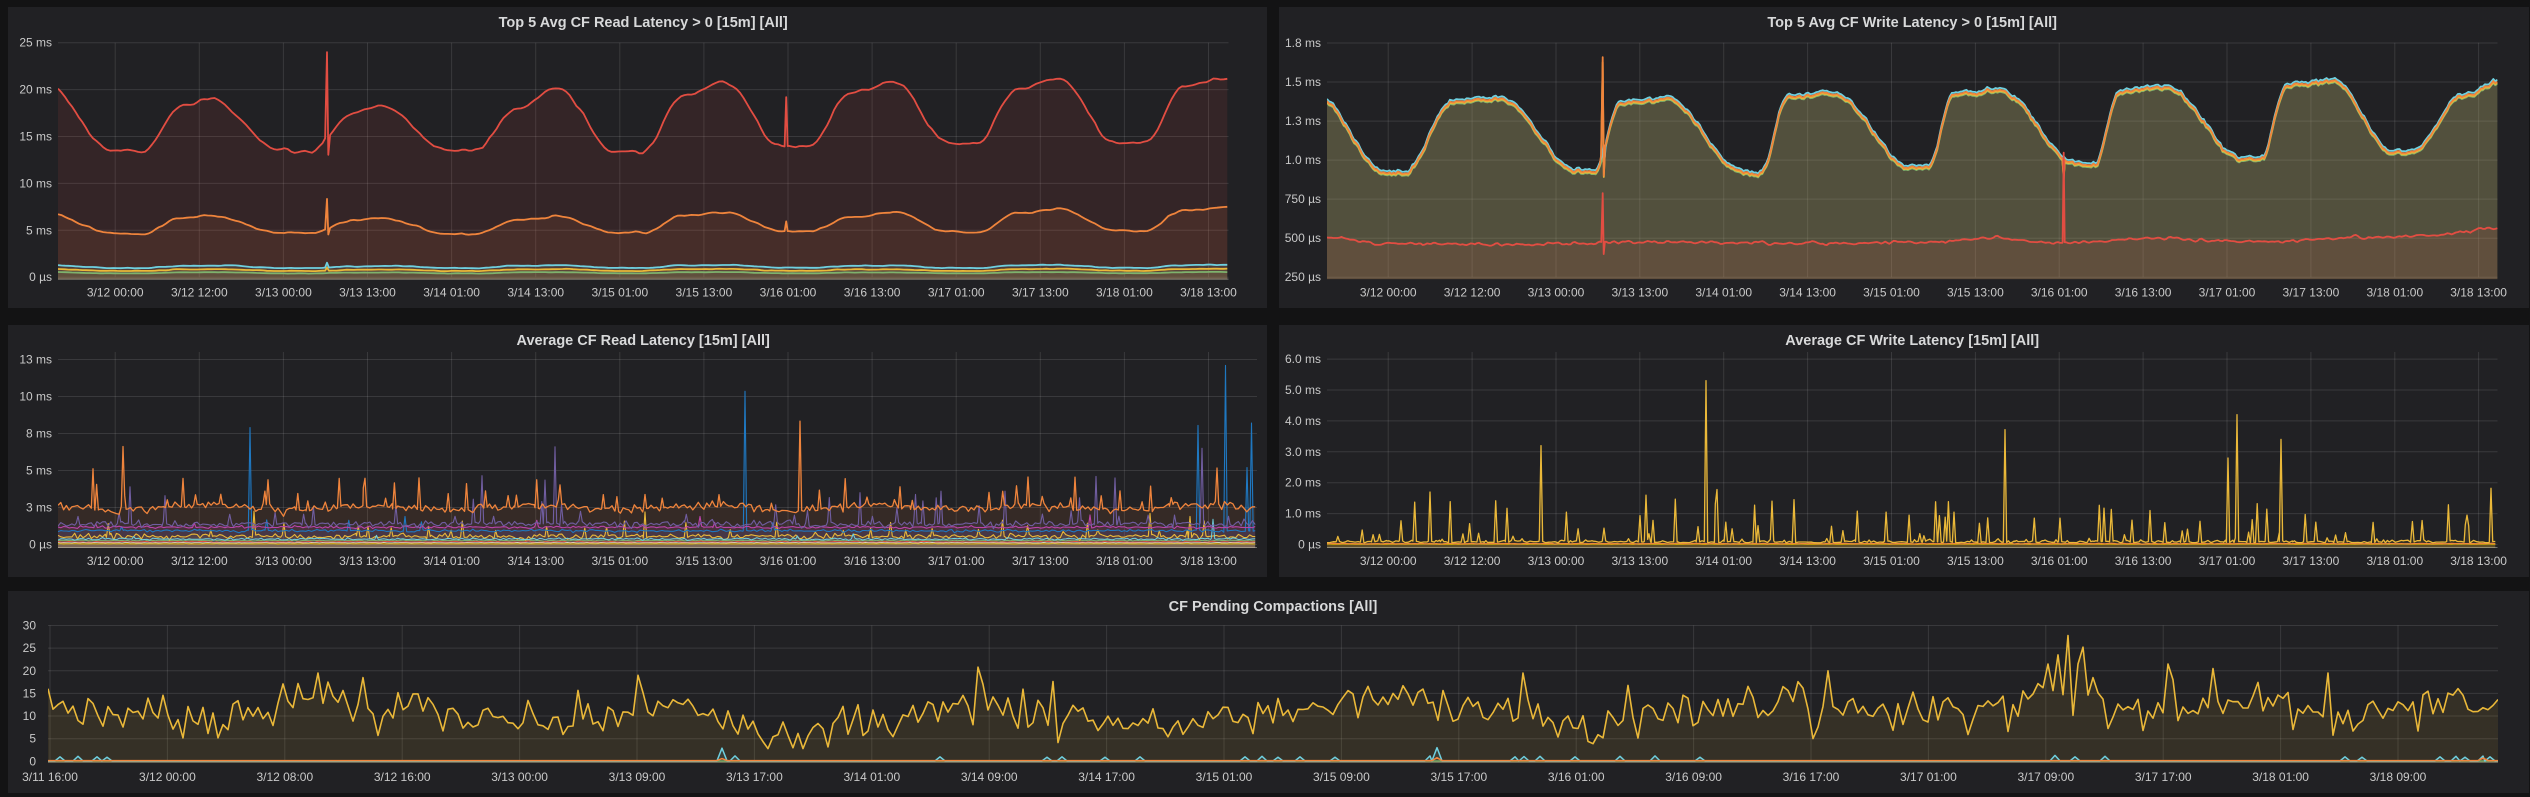 The width and height of the screenshot is (2530, 797). What do you see at coordinates (30, 671) in the screenshot?
I see `svg-text: 20` at bounding box center [30, 671].